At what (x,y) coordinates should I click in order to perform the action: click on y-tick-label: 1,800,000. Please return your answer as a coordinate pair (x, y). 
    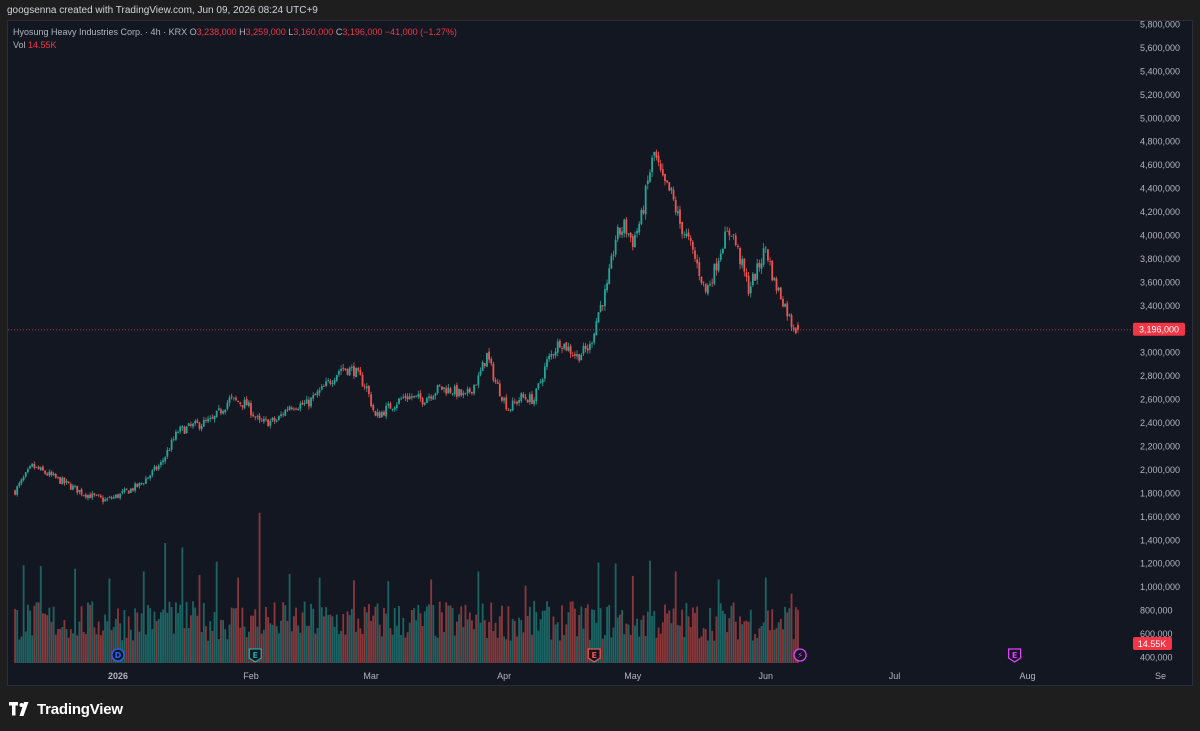
    Looking at the image, I should click on (1160, 493).